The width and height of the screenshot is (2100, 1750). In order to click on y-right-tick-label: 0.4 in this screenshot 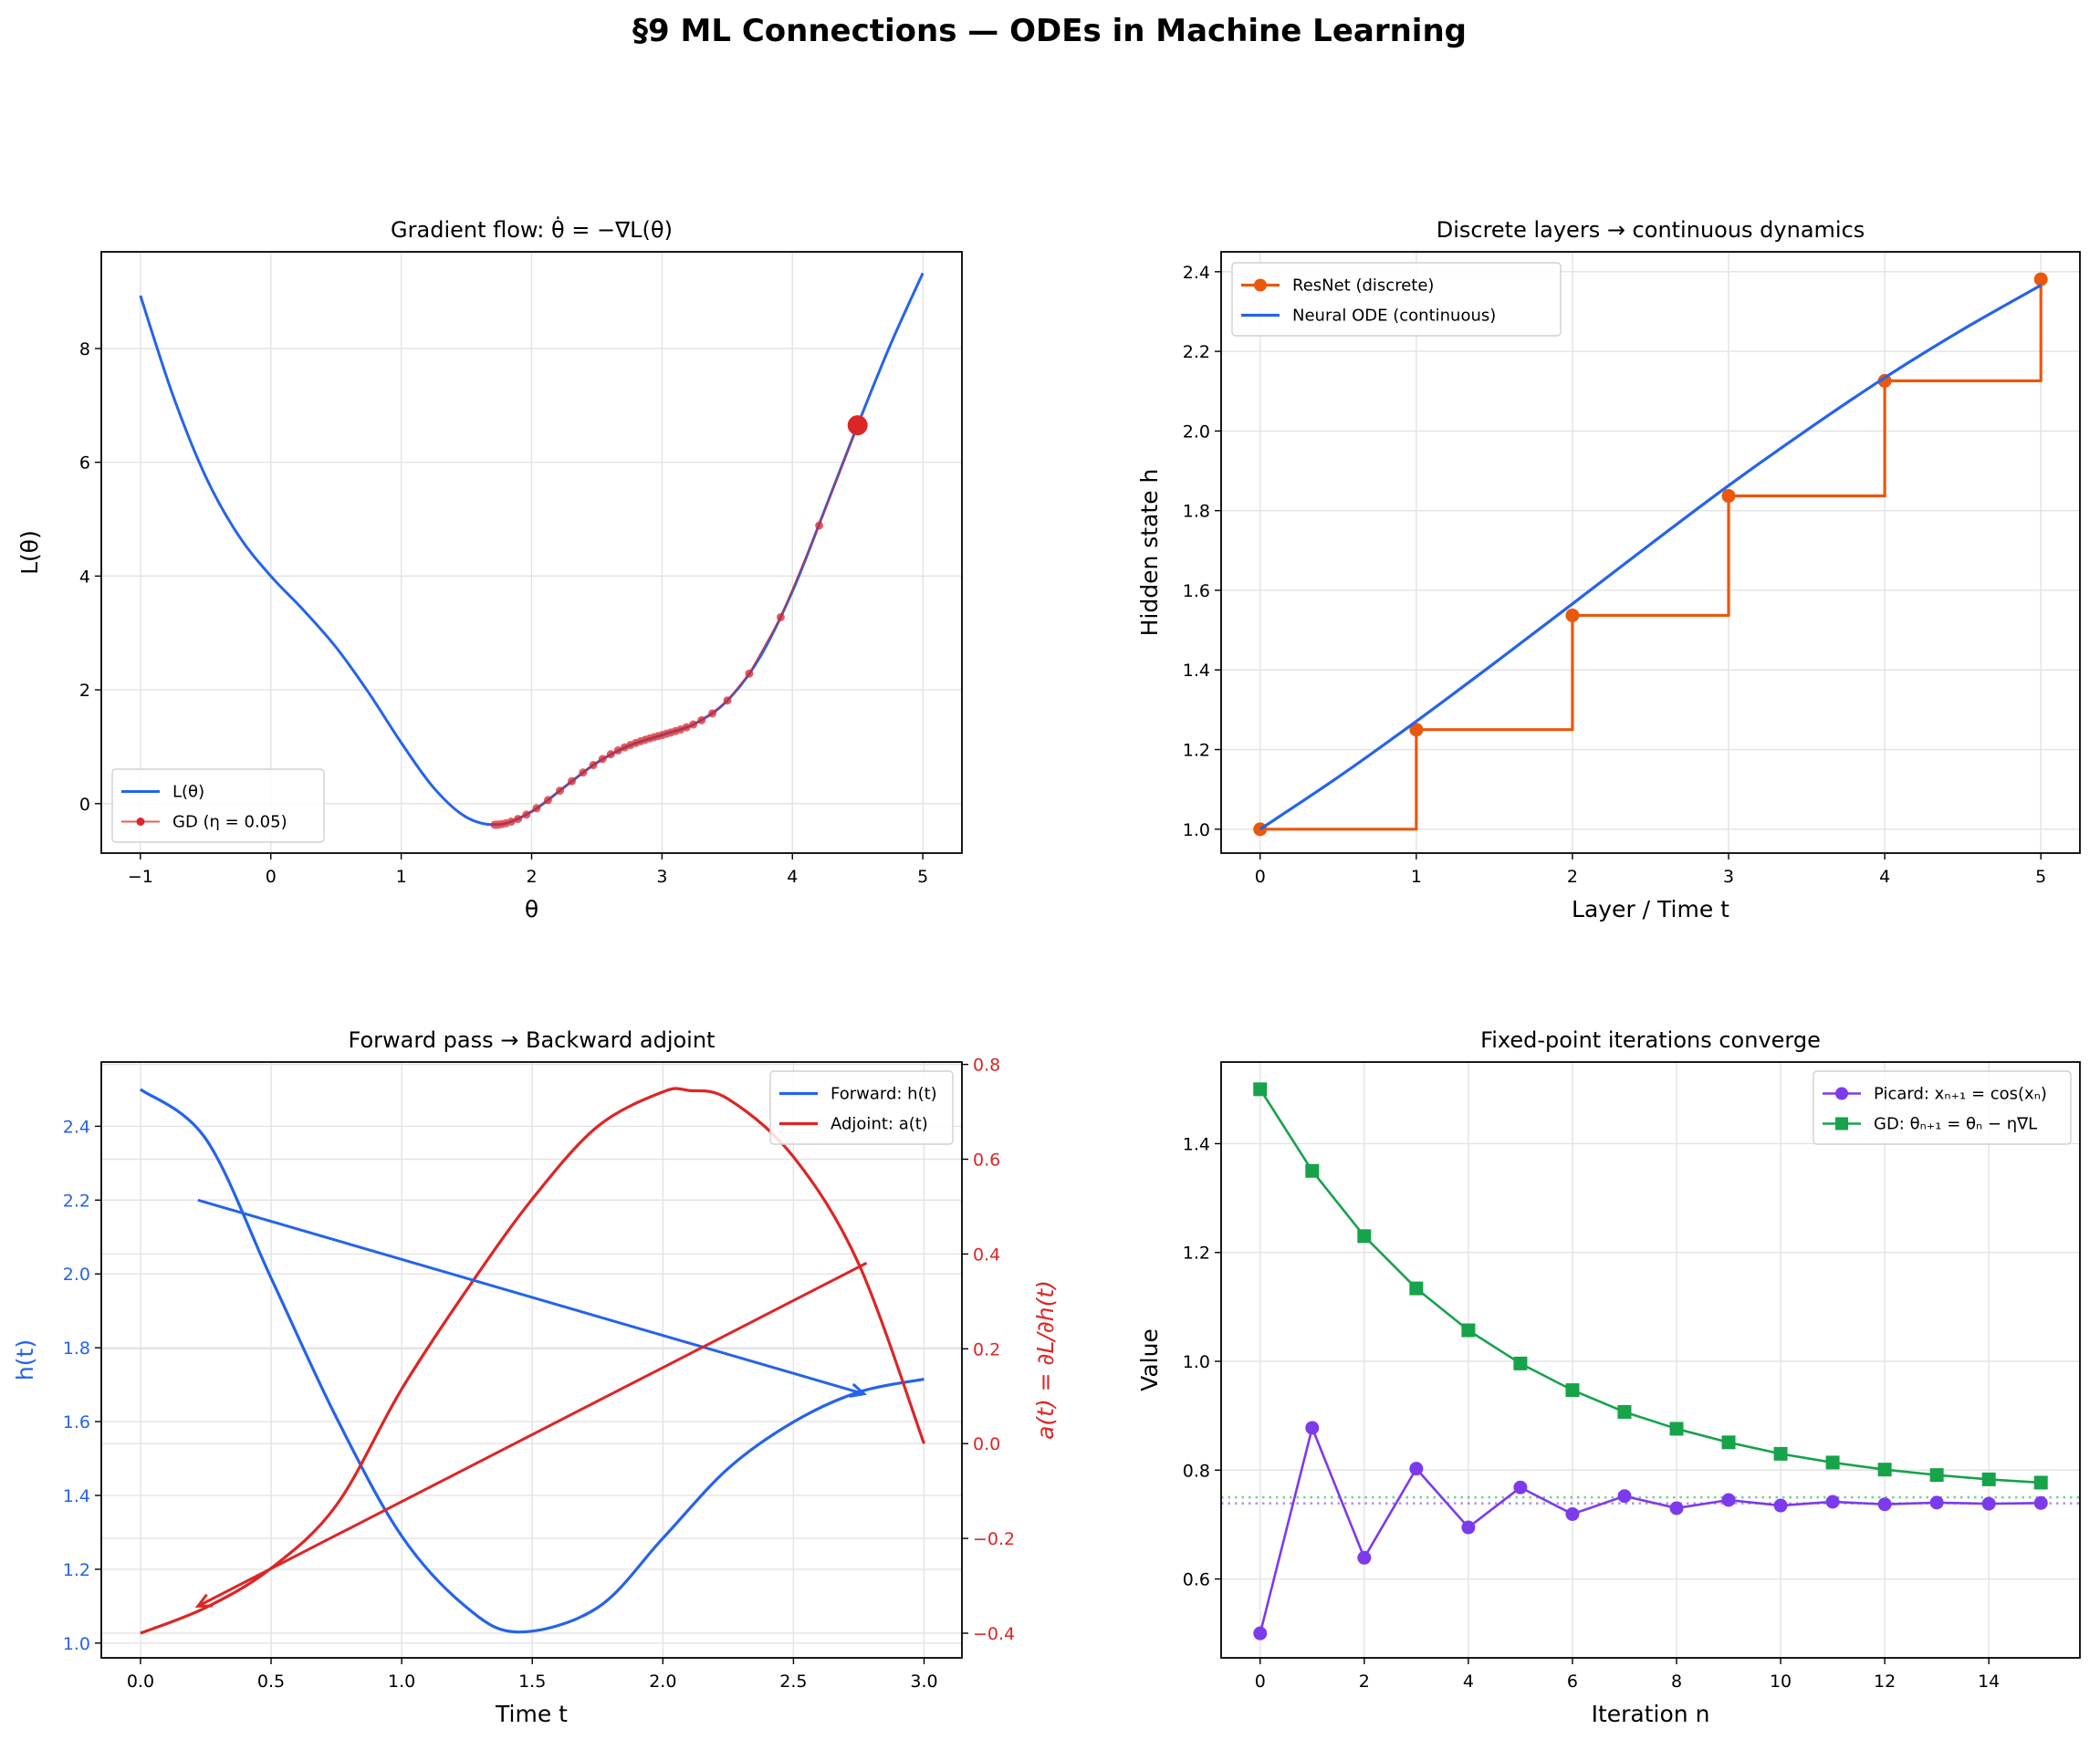, I will do `click(986, 1255)`.